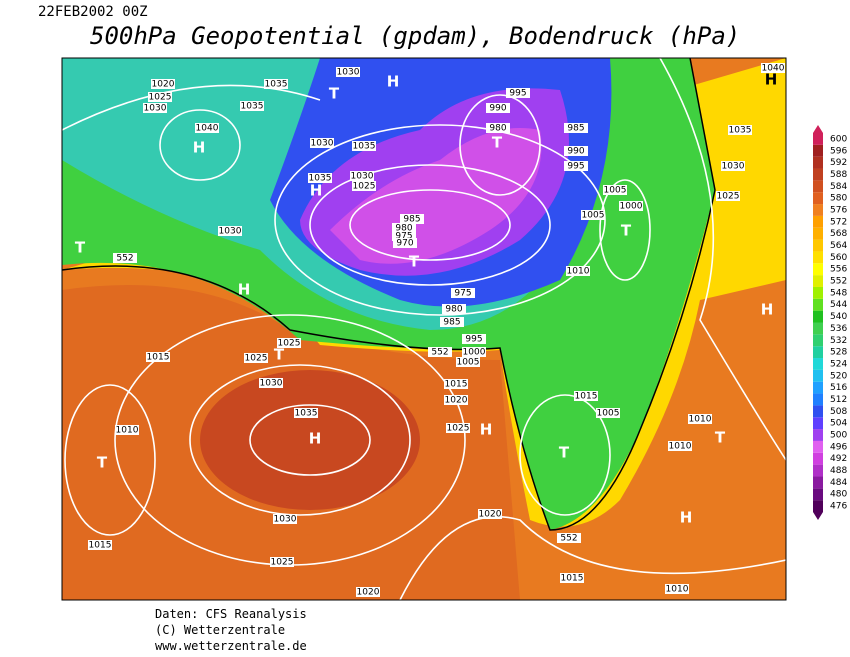 The image size is (850, 657). What do you see at coordinates (838, 400) in the screenshot?
I see `colorbar-label: 512` at bounding box center [838, 400].